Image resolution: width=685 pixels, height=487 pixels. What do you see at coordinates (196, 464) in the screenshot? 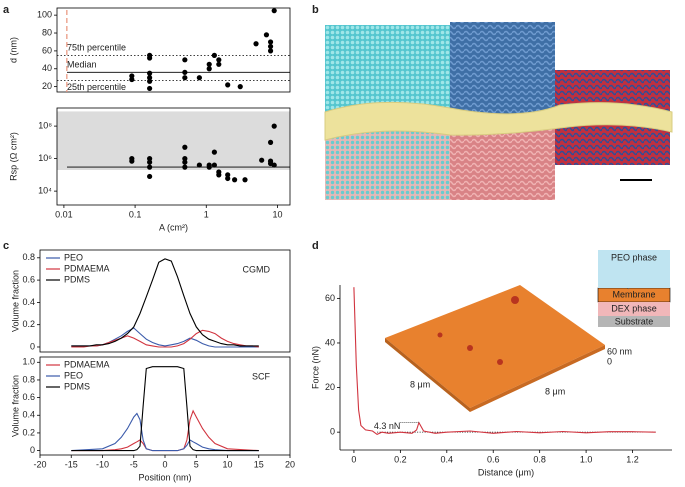
I see `x-tick-label: 5` at bounding box center [196, 464].